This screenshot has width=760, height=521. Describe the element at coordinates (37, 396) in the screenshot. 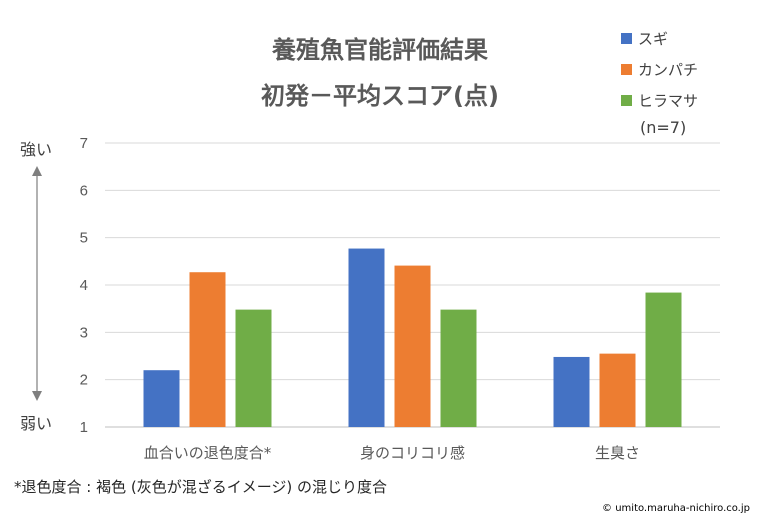

I see `arrow-down-icon` at that location.